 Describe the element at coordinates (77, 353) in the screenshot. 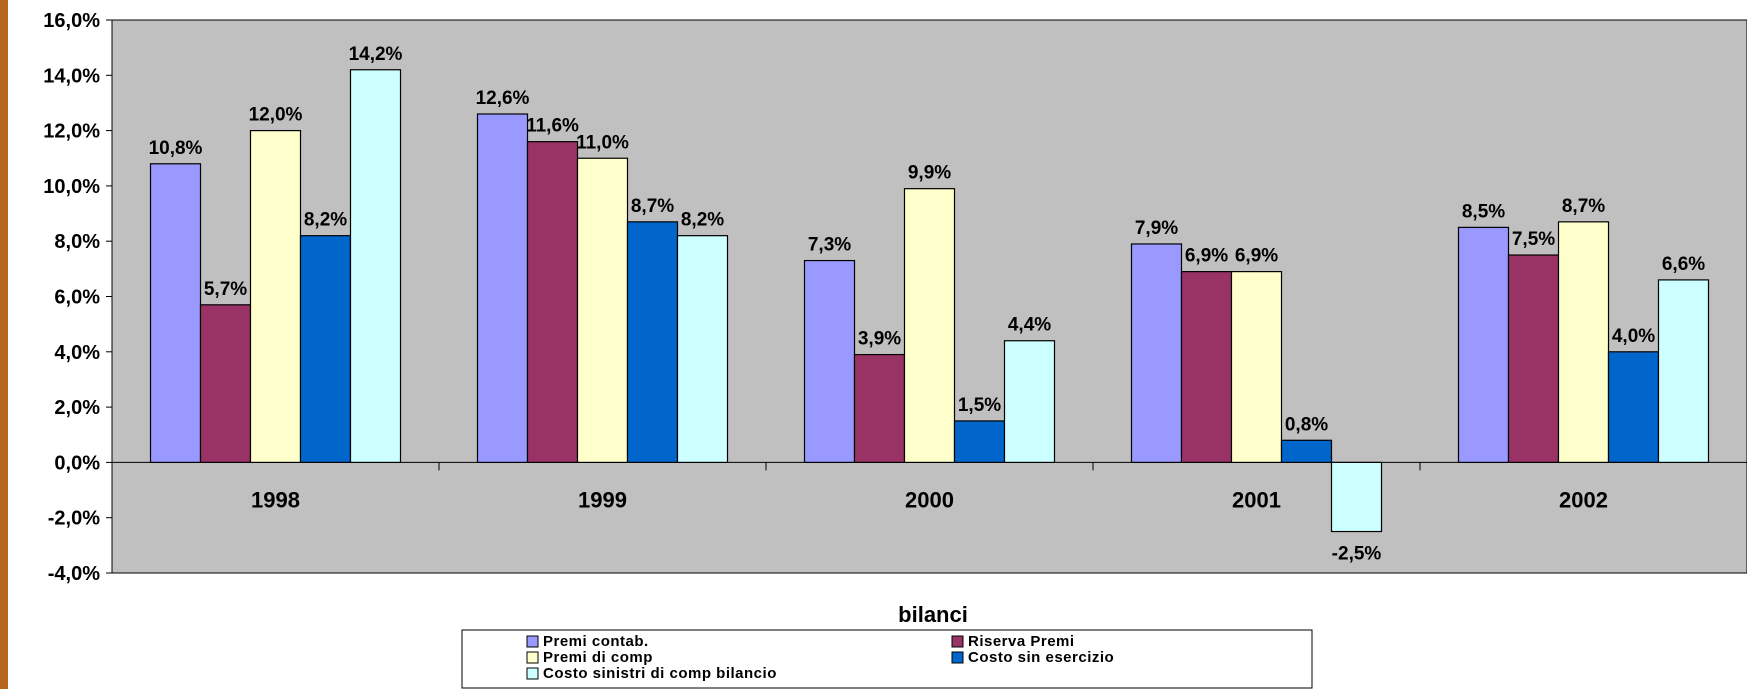

I see `y-tick-label: 4,0%` at that location.